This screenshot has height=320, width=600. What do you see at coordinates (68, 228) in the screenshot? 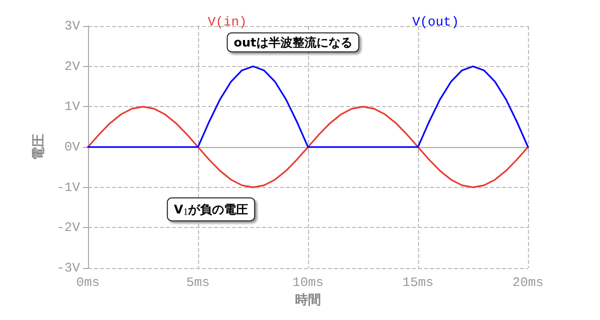
I see `y-tick-label: -2V` at bounding box center [68, 228].